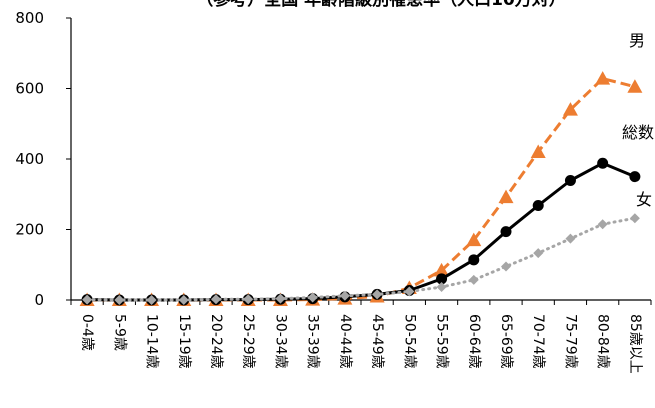  I want to click on x-tick-label: 75-79歳, so click(570, 341).